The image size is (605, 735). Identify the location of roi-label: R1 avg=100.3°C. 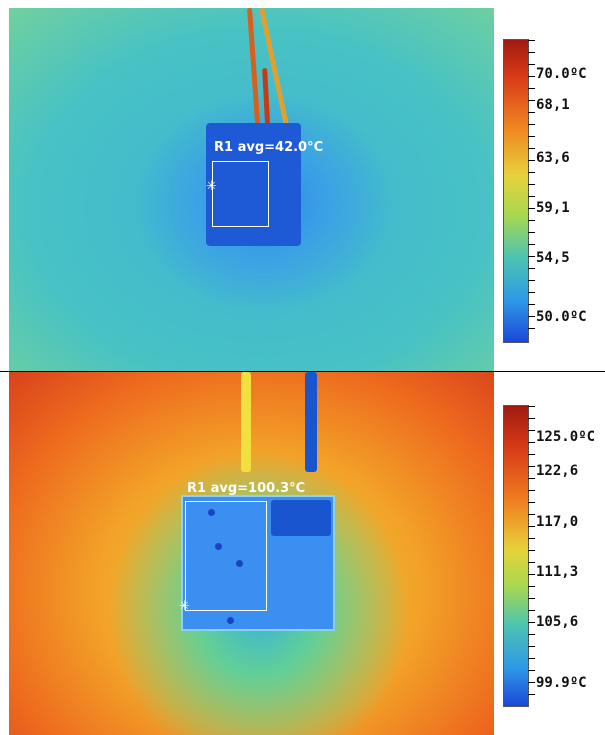
(246, 488).